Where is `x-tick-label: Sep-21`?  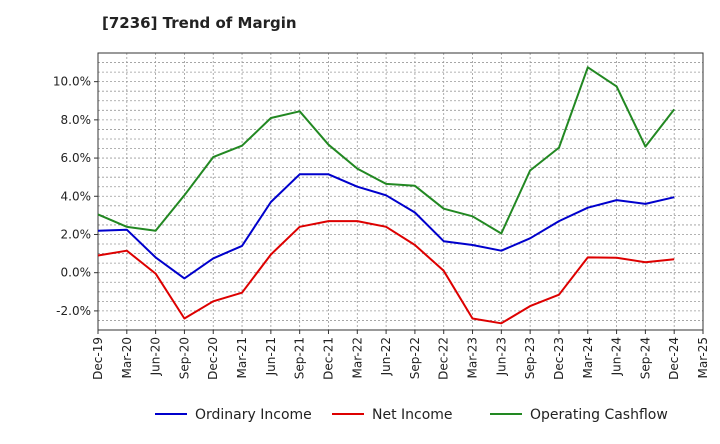
x-tick-label: Sep-21 is located at coordinates (300, 358).